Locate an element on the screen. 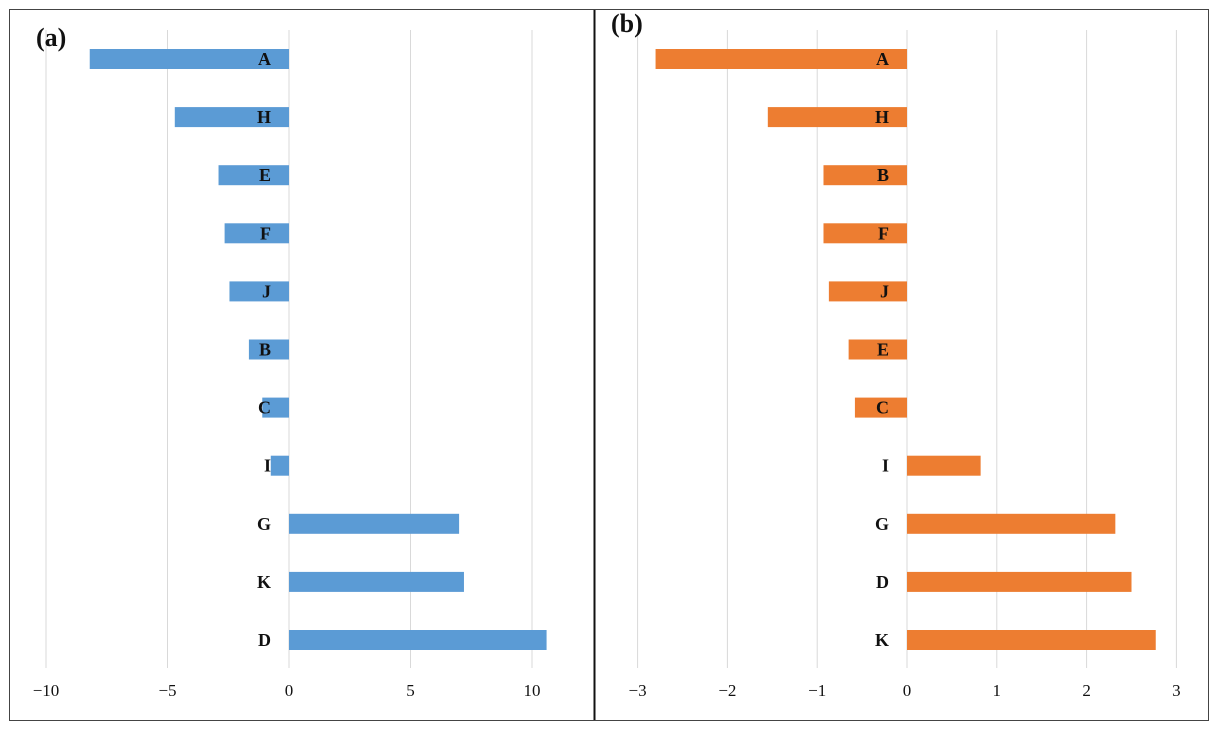 The width and height of the screenshot is (1218, 734). panel-b-tick-label: 2 is located at coordinates (1086, 690).